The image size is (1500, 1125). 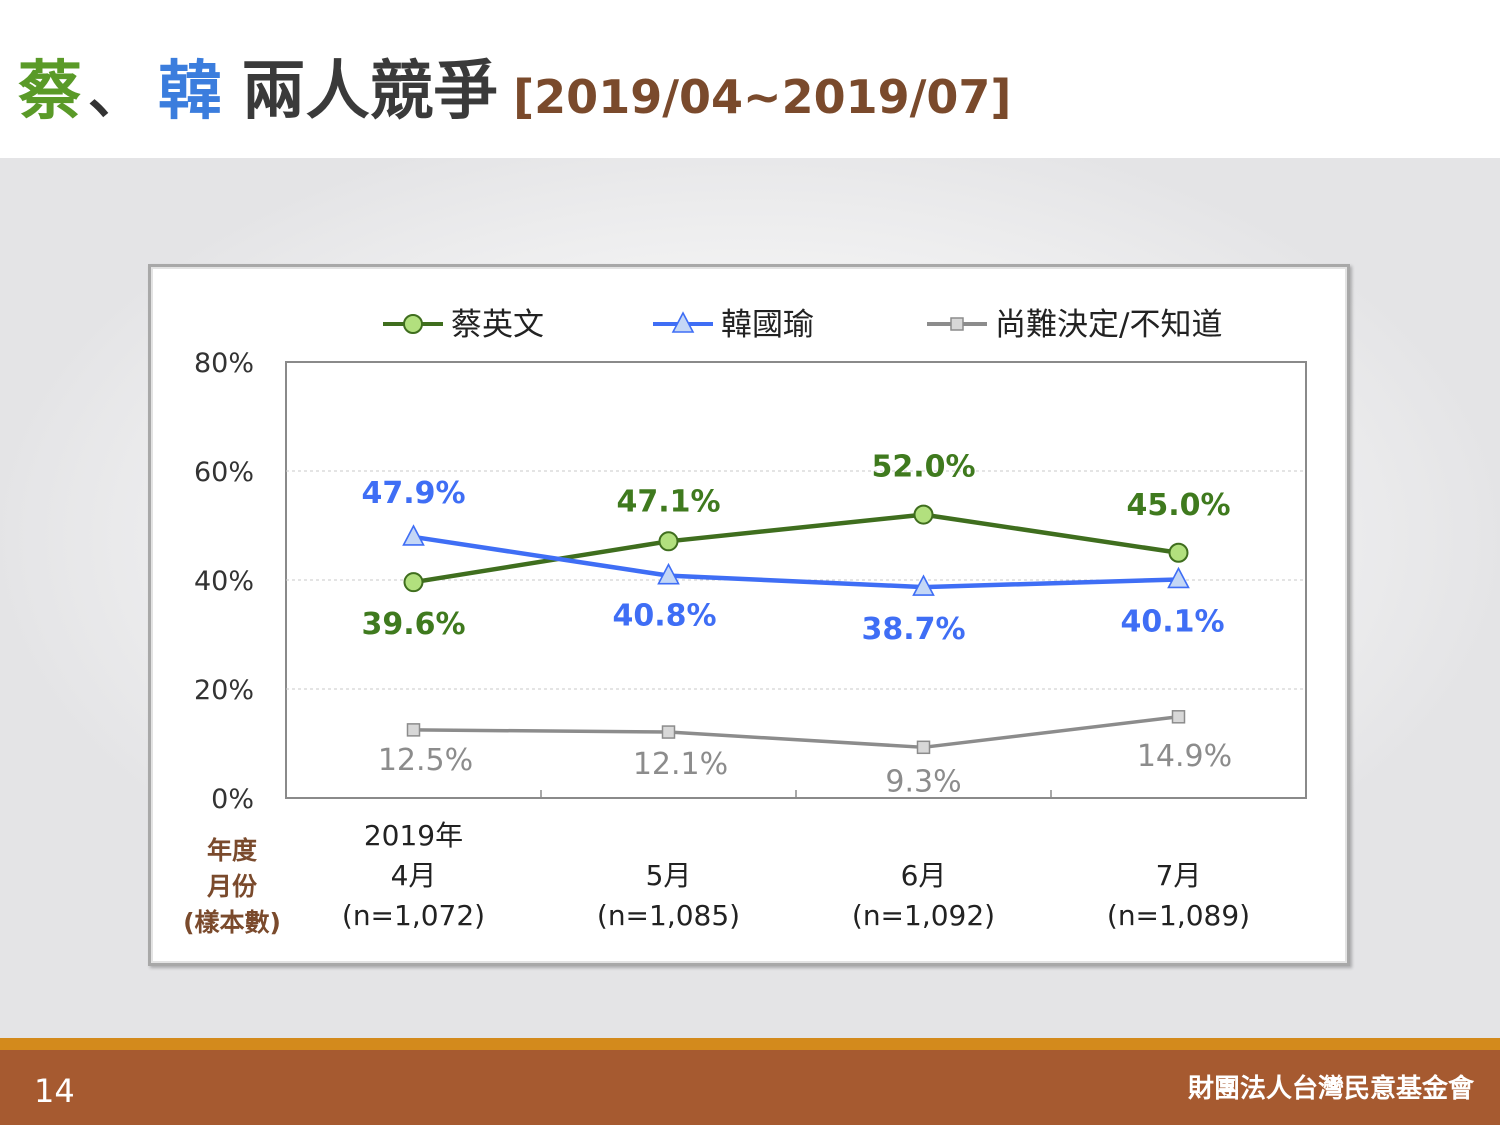 I want to click on legend-label: 韓國瑜, so click(x=767, y=325).